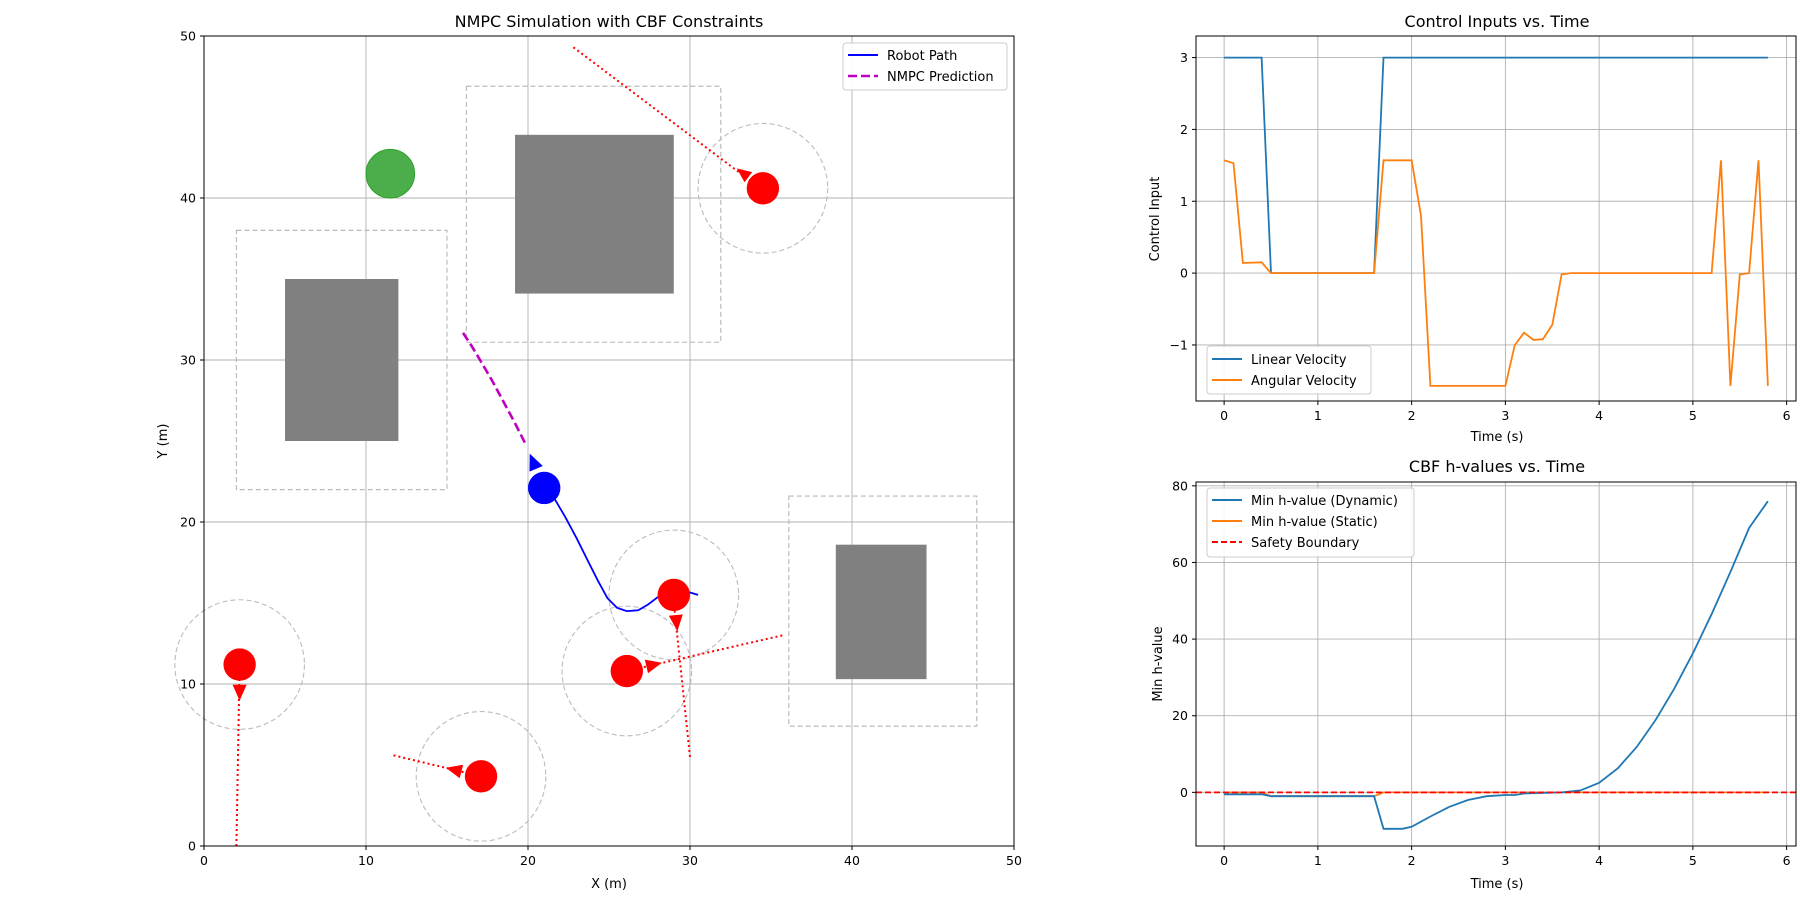  I want to click on map-legend: Robot Path NMPC Prediction, so click(925, 66).